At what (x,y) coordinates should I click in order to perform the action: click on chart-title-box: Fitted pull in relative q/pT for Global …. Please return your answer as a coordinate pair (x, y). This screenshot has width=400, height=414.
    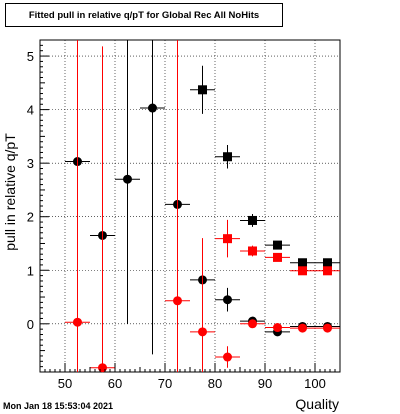
    Looking at the image, I should click on (144, 15).